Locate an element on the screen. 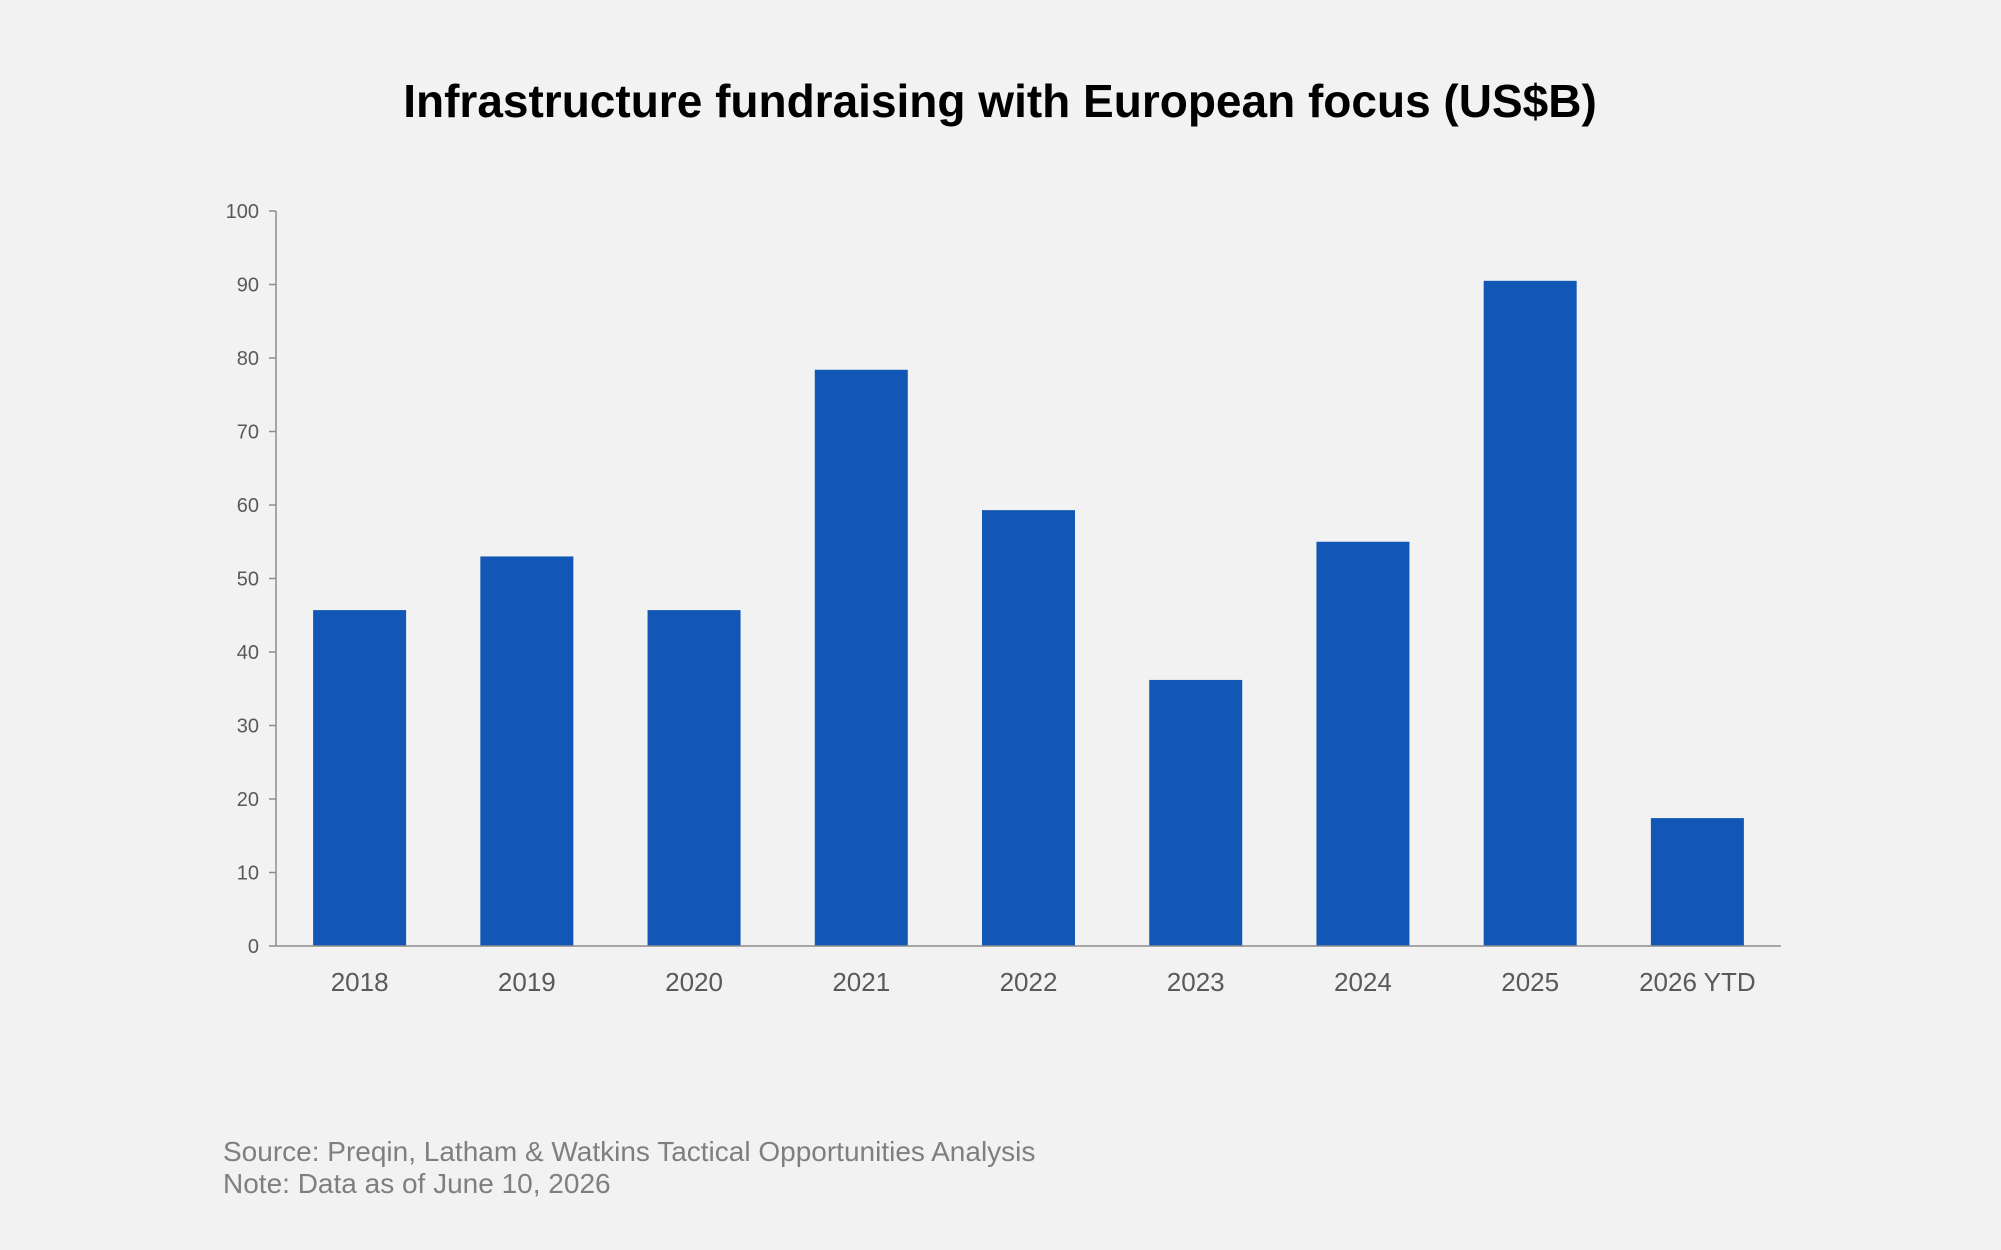 Image resolution: width=2001 pixels, height=1250 pixels. y-tick-label: 30 is located at coordinates (248, 727).